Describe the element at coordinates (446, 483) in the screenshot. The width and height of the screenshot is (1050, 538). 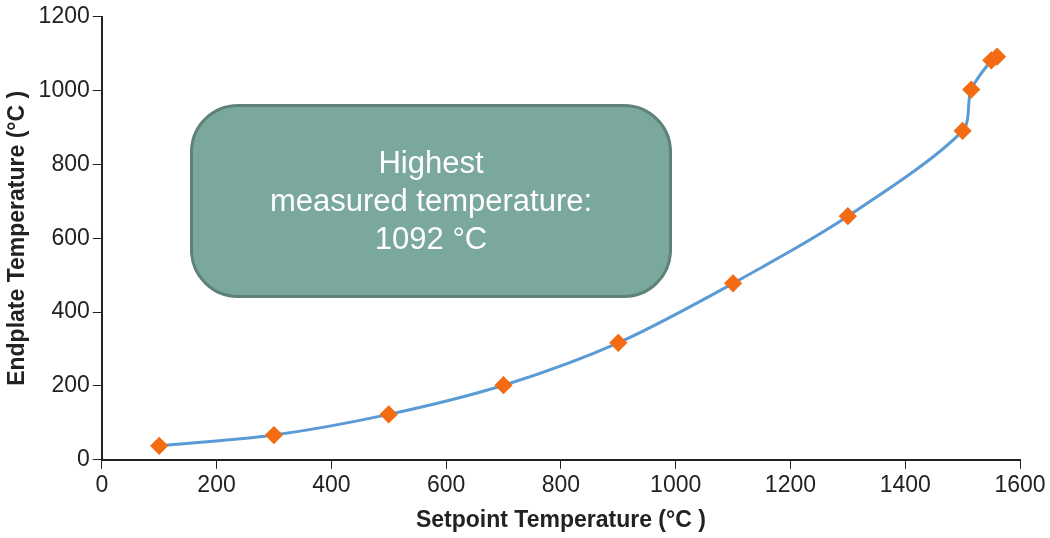
I see `x-tick-label: 600` at that location.